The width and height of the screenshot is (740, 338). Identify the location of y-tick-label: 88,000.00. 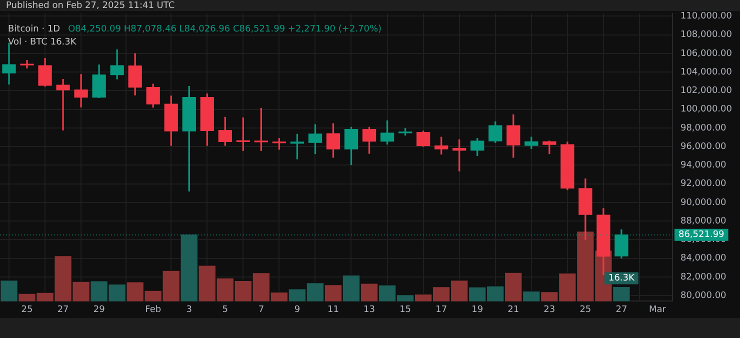
(703, 221).